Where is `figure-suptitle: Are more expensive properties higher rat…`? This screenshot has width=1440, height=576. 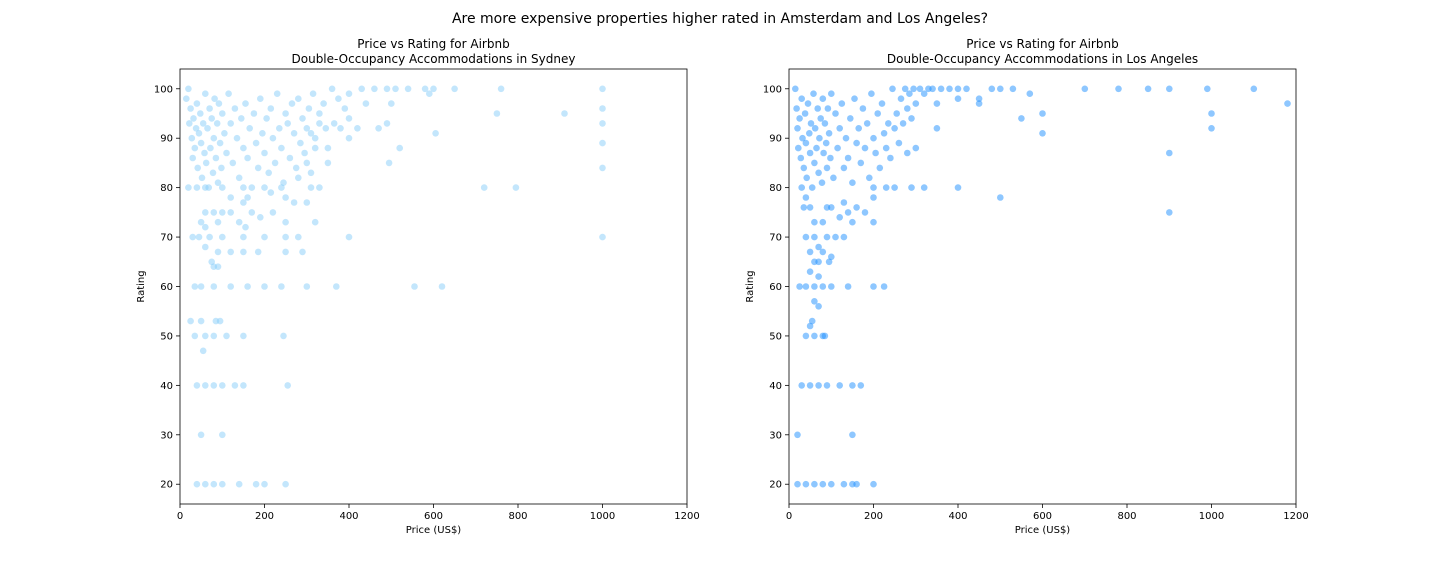
figure-suptitle: Are more expensive properties higher rat… is located at coordinates (720, 19).